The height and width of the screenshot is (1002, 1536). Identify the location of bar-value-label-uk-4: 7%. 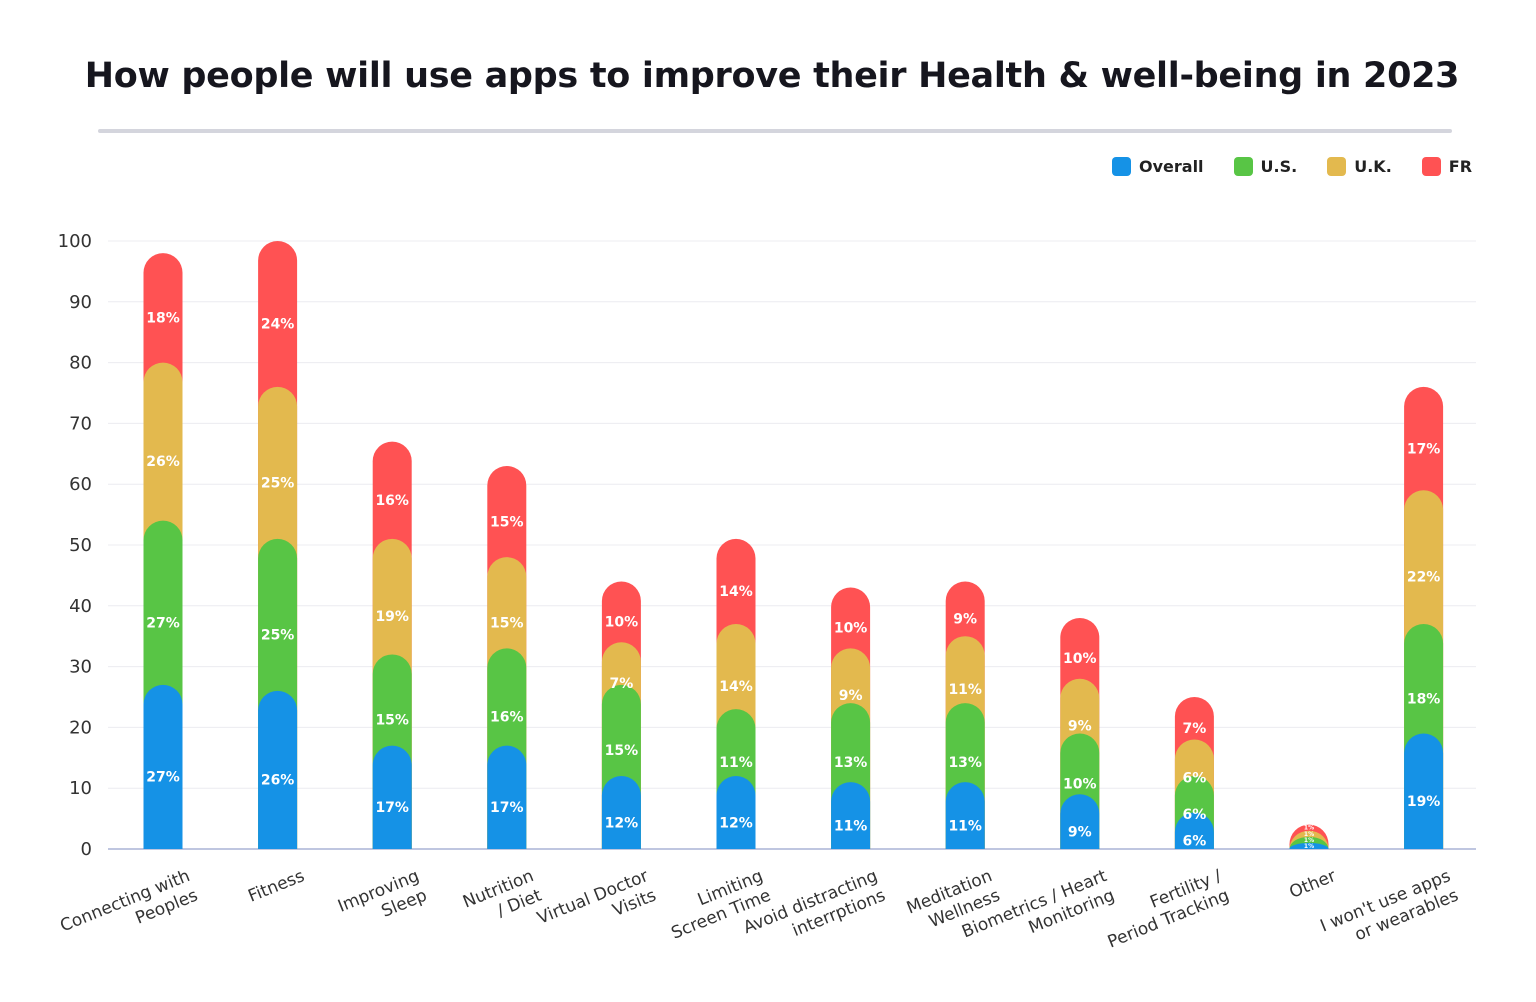
(622, 684).